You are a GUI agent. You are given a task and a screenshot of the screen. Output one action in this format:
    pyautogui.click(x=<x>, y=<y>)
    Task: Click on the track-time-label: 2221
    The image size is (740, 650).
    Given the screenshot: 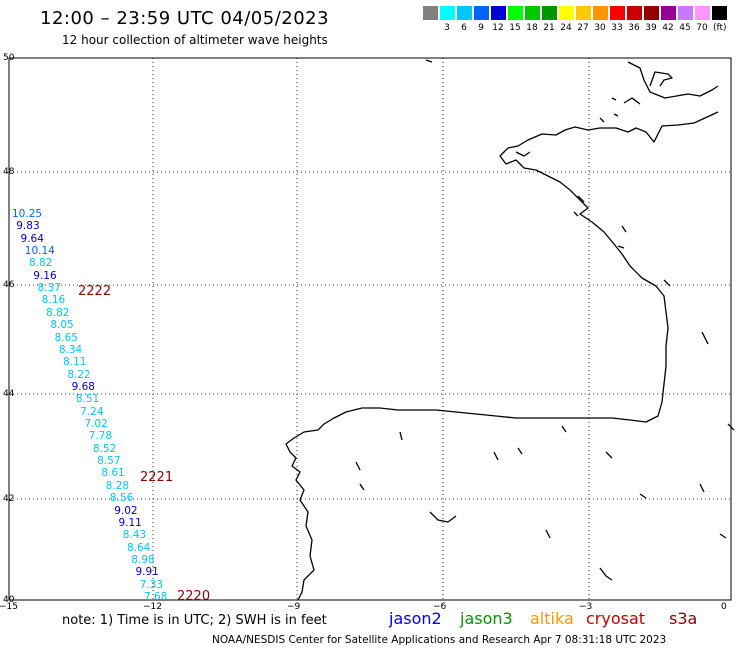 What is the action you would take?
    pyautogui.click(x=157, y=477)
    